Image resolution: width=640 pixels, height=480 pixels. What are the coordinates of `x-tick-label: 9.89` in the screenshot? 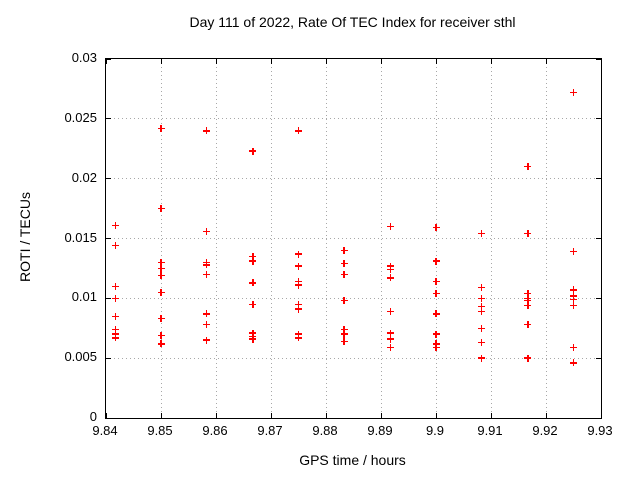 It's located at (380, 430).